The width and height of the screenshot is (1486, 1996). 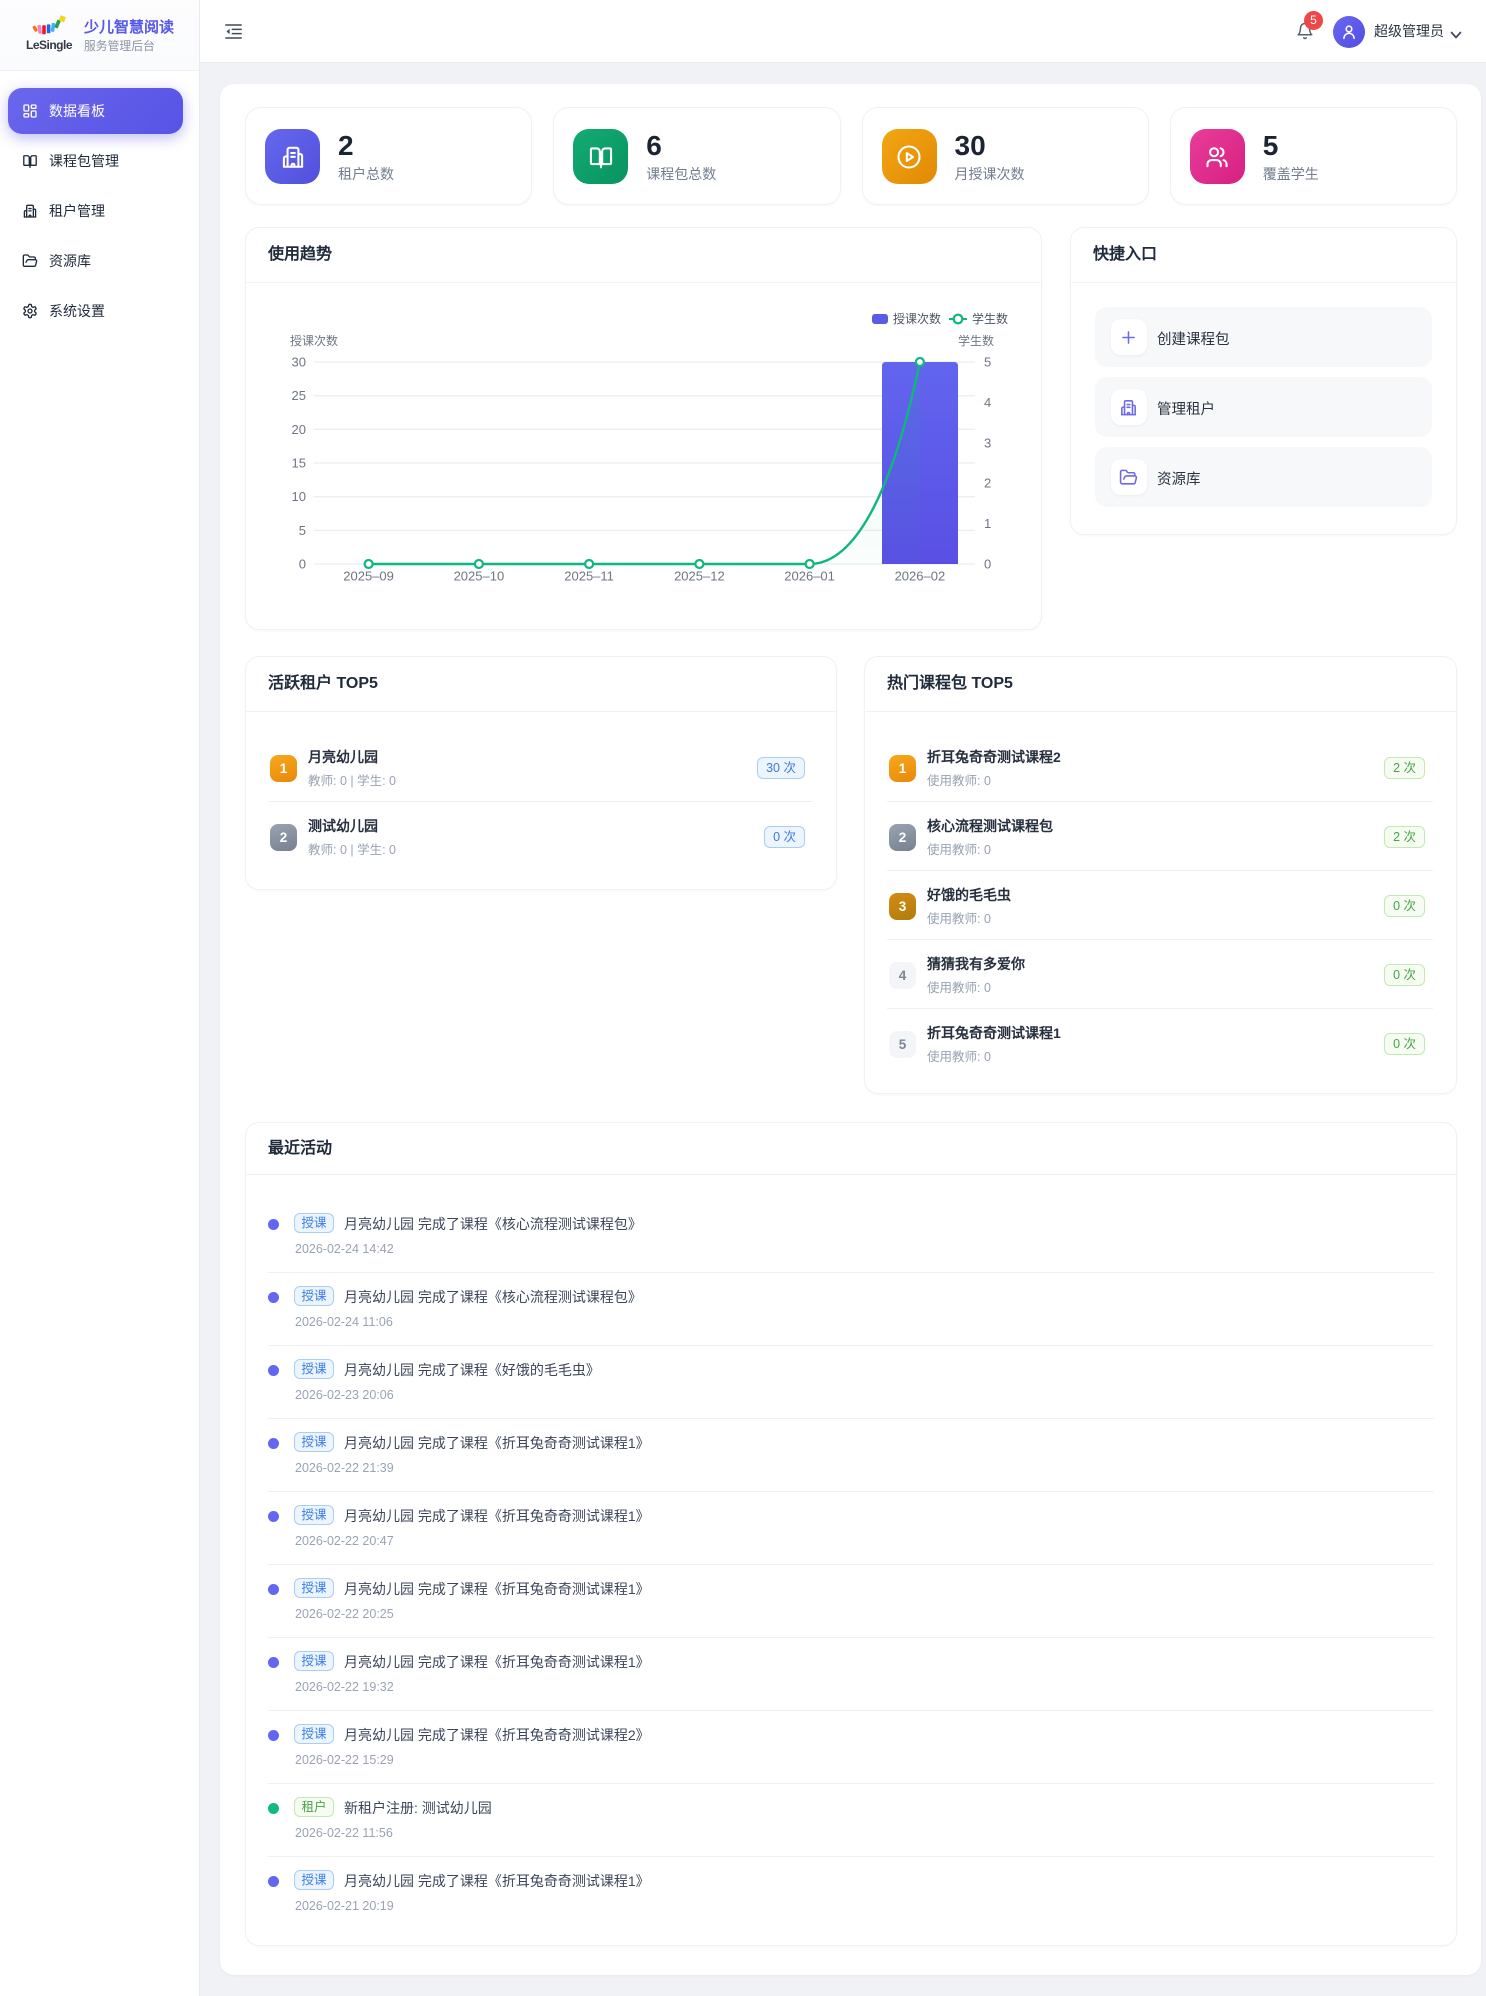 What do you see at coordinates (299, 496) in the screenshot?
I see `svg-text: 10` at bounding box center [299, 496].